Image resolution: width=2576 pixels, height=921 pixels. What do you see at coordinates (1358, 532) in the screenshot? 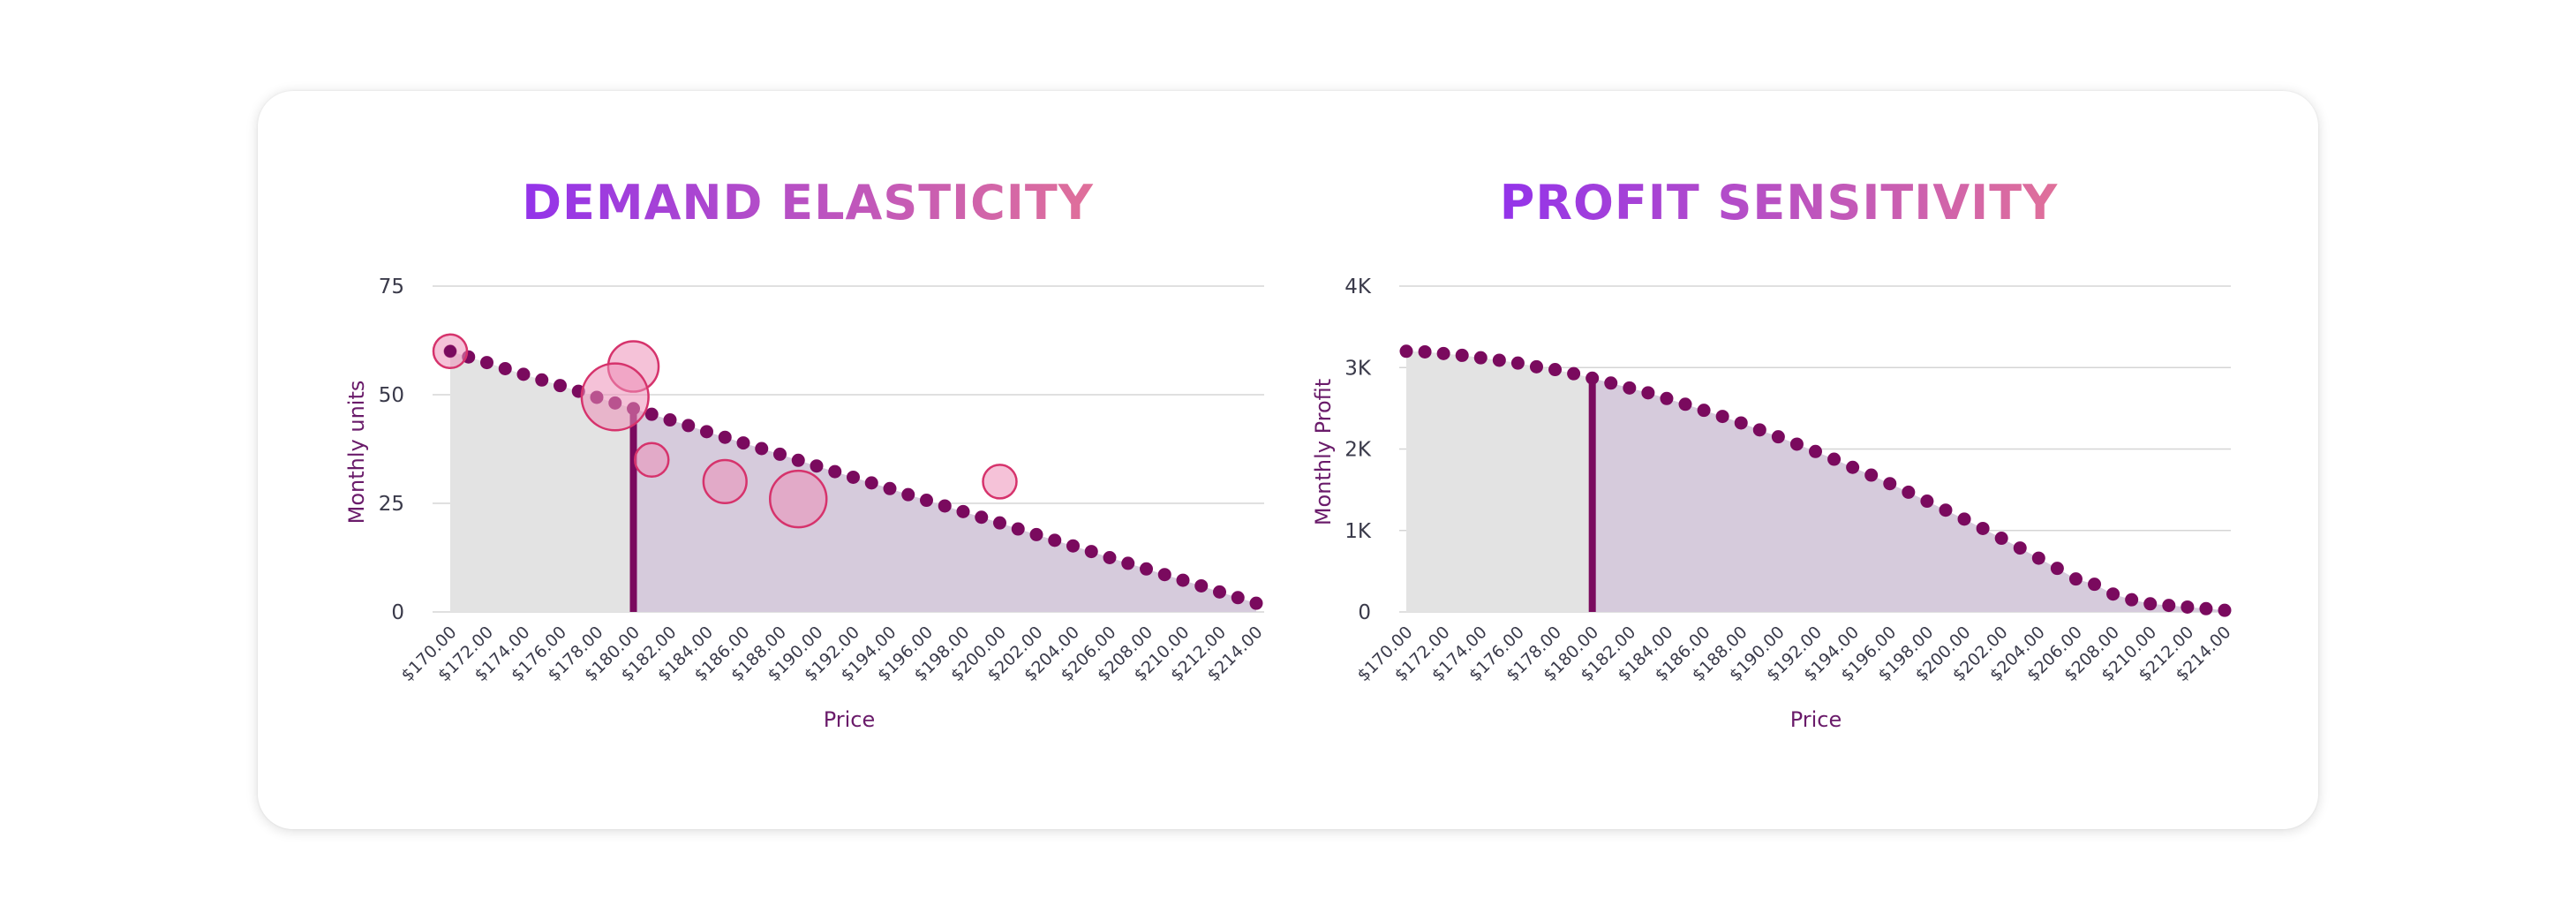
I see `y-tick-label: 1K` at bounding box center [1358, 532].